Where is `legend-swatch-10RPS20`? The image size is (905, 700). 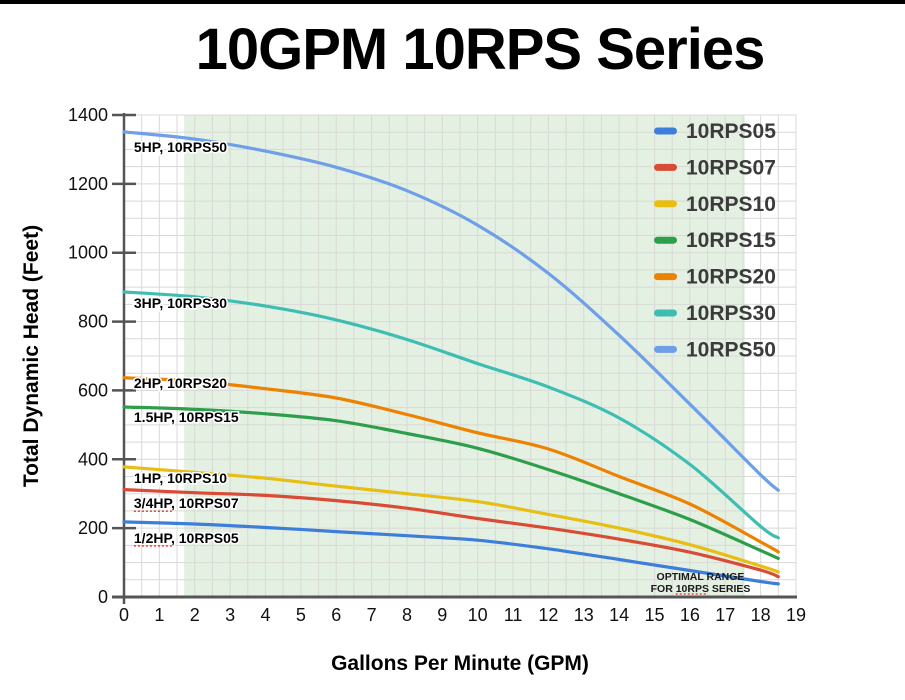
legend-swatch-10RPS20 is located at coordinates (665, 277).